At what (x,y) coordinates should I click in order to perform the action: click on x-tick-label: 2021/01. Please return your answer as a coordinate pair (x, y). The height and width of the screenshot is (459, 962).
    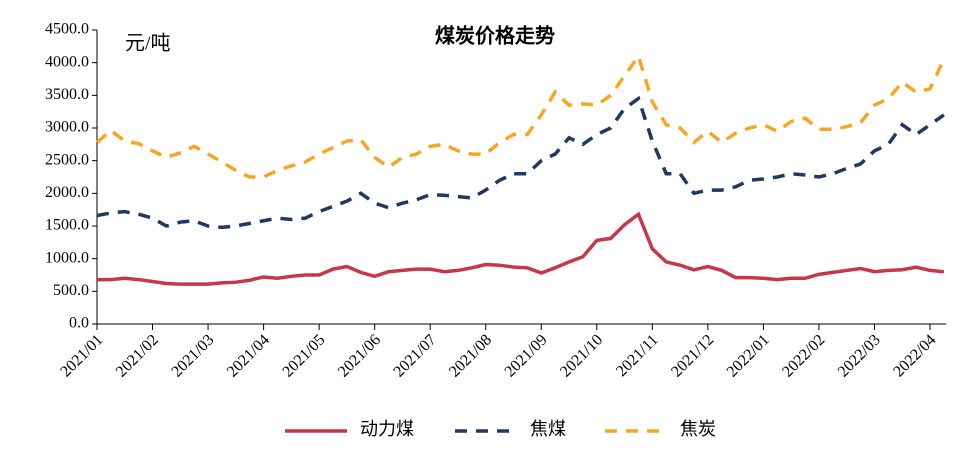
    Looking at the image, I should click on (81, 355).